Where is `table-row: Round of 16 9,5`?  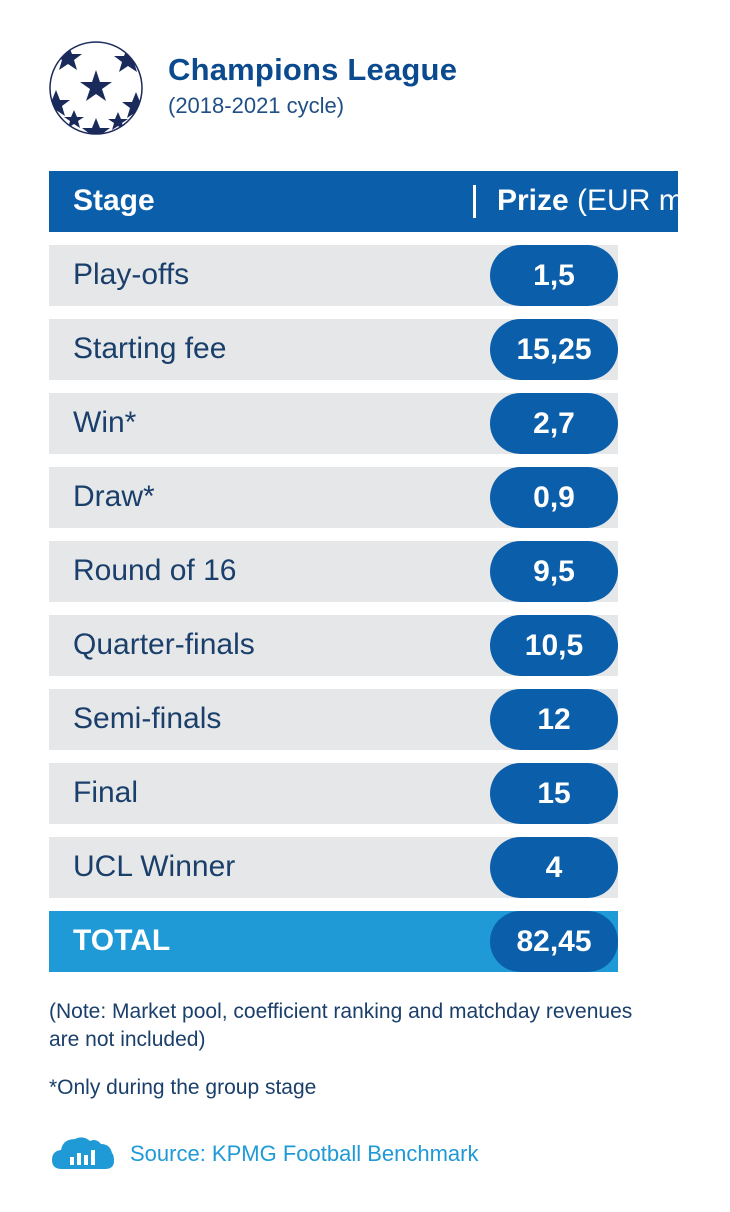
table-row: Round of 16 9,5 is located at coordinates (363, 571).